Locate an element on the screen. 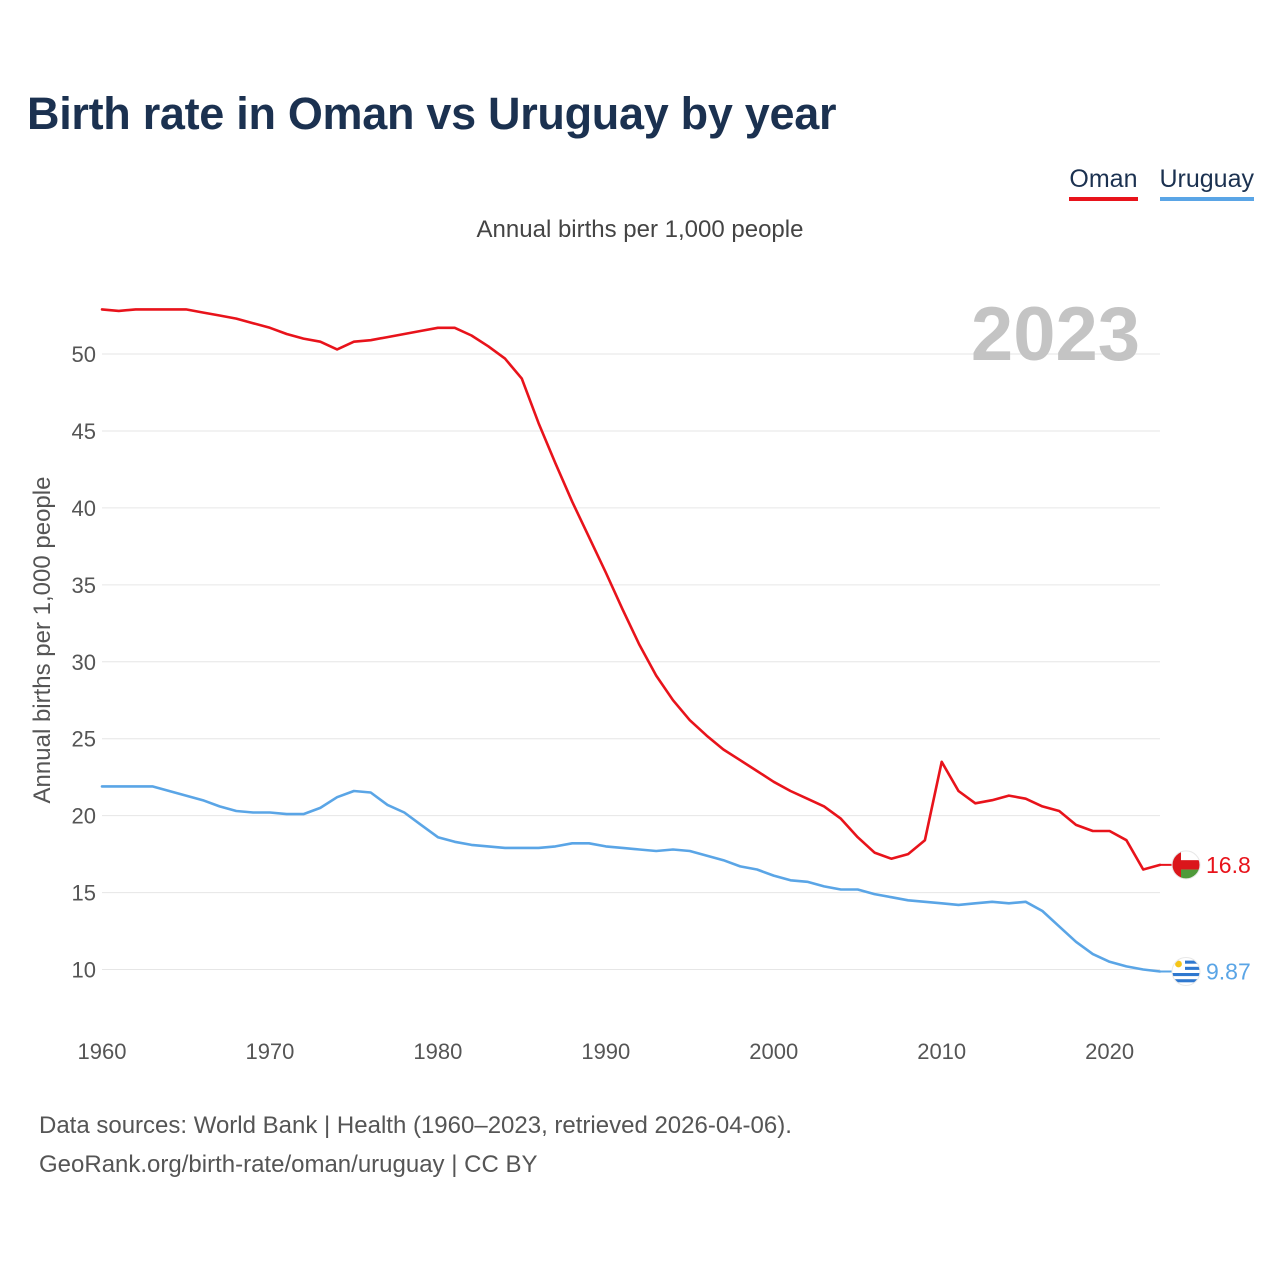 The image size is (1280, 1280). series-line-uruguay is located at coordinates (631, 879).